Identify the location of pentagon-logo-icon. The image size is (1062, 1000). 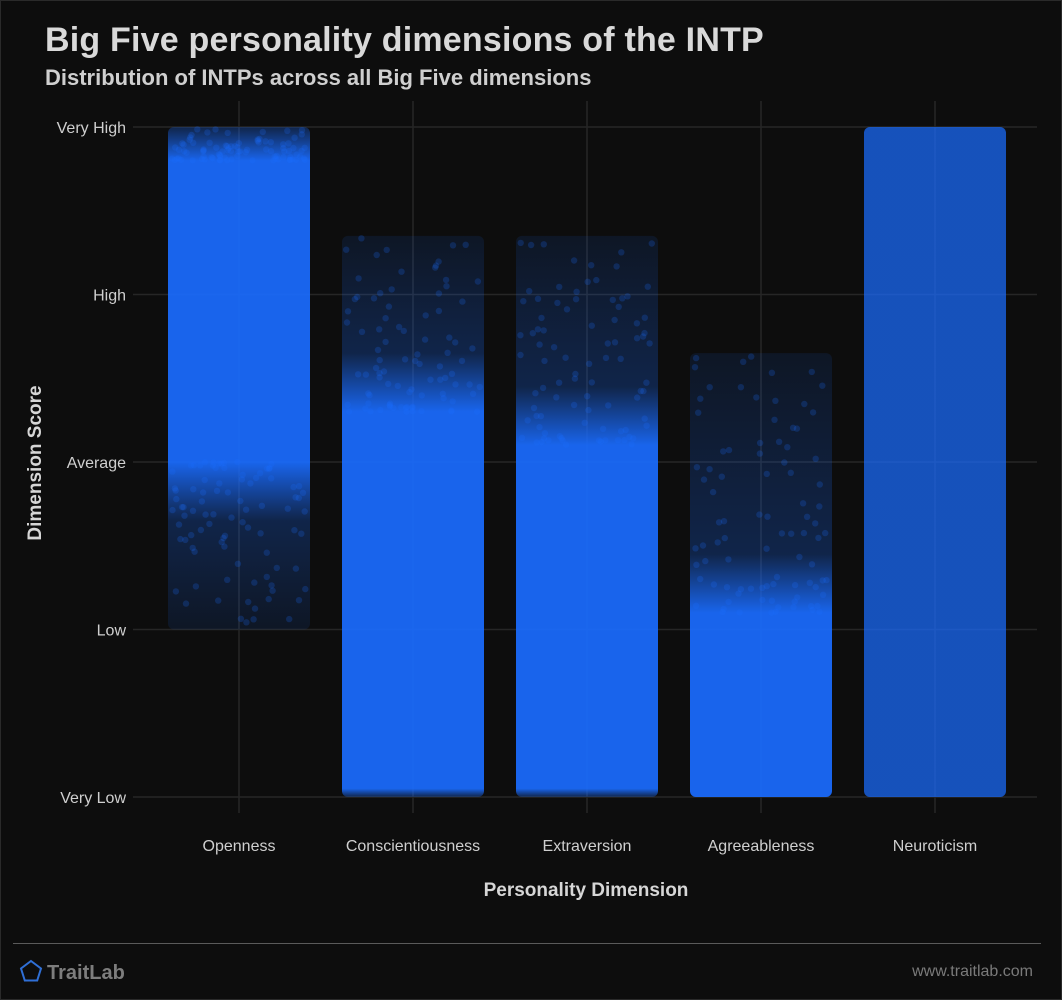
(31, 973).